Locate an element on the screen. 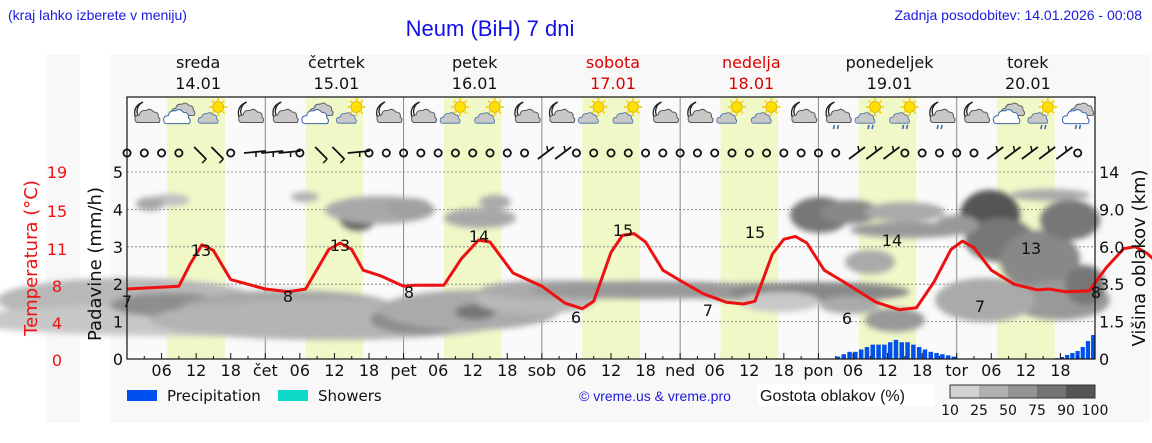 Image resolution: width=1152 pixels, height=443 pixels. precipitation-bars is located at coordinates (965, 347).